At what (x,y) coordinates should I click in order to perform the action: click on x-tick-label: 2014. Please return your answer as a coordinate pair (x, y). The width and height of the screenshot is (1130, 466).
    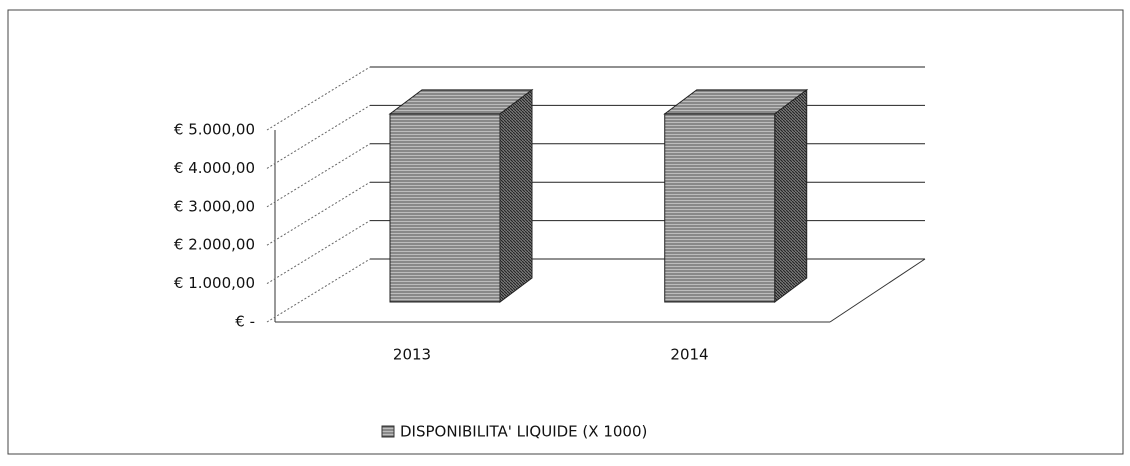
    Looking at the image, I should click on (689, 355).